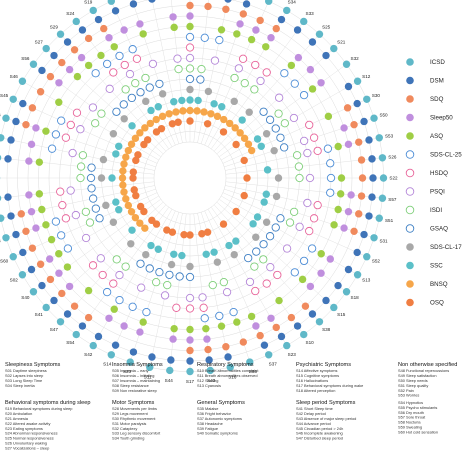 Image resolution: width=474 pixels, height=474 pixels. I want to click on legend-label: BNSQ, so click(439, 284).